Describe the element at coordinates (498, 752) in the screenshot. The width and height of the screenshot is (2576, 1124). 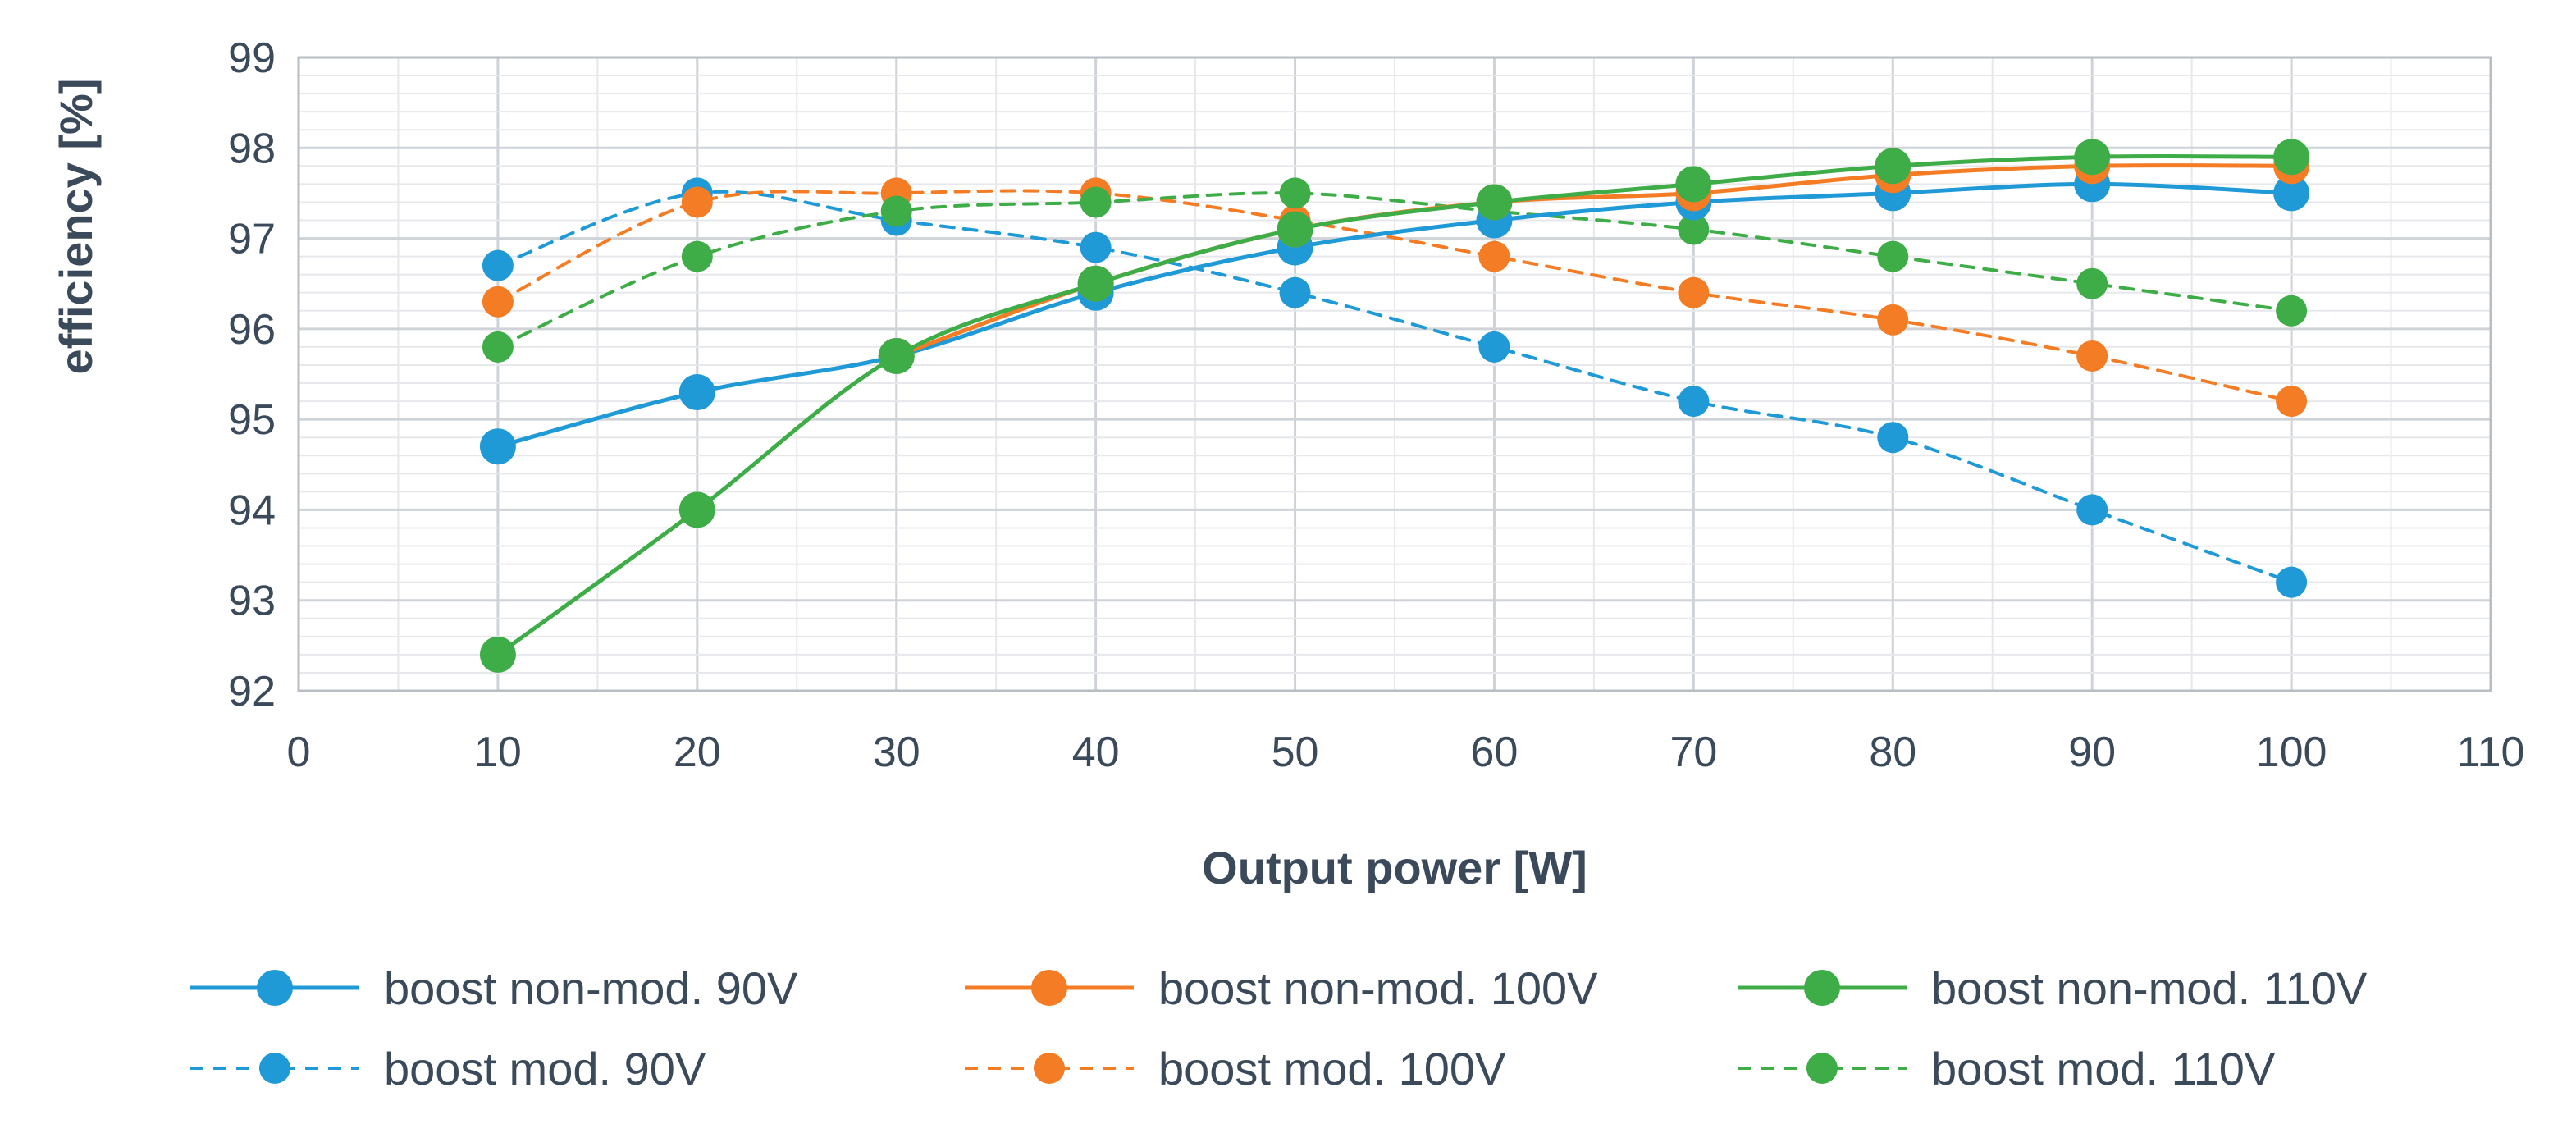
I see `x-tick-label: 10` at that location.